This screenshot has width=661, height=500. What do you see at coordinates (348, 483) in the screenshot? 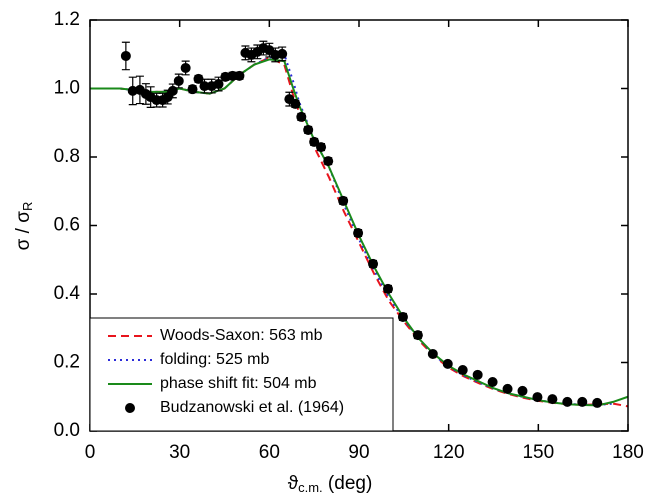
I see `x-label-unit: (deg)` at bounding box center [348, 483].